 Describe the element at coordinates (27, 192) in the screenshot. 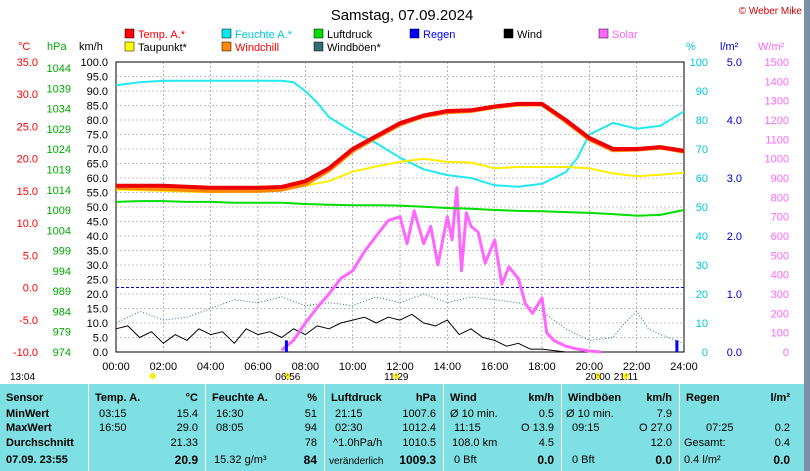

I see `tick-temp: 15.0` at that location.